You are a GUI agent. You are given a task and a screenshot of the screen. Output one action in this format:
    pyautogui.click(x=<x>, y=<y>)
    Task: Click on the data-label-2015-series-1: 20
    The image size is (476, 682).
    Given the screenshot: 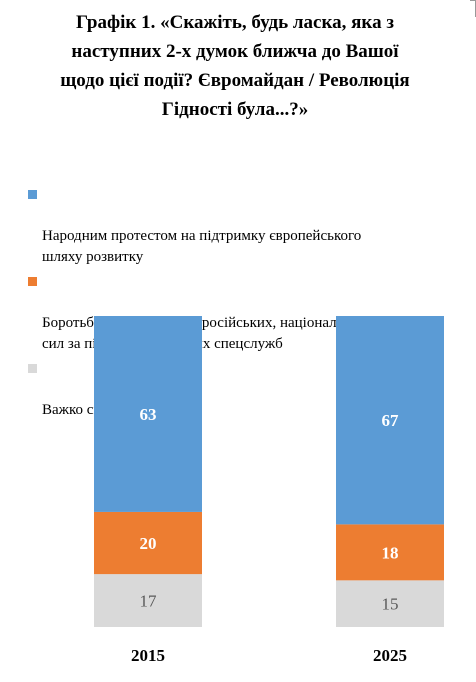 What is the action you would take?
    pyautogui.click(x=148, y=543)
    